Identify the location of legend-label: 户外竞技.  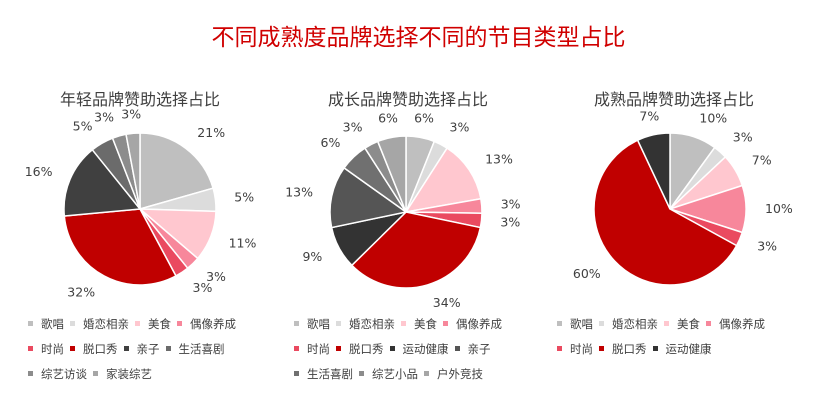
(460, 374).